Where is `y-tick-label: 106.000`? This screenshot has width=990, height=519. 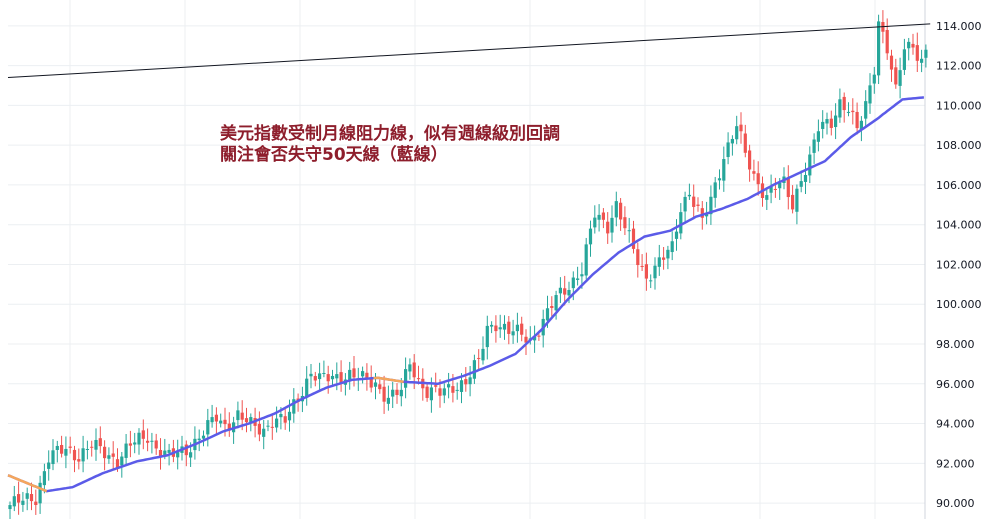 y-tick-label: 106.000 is located at coordinates (959, 185).